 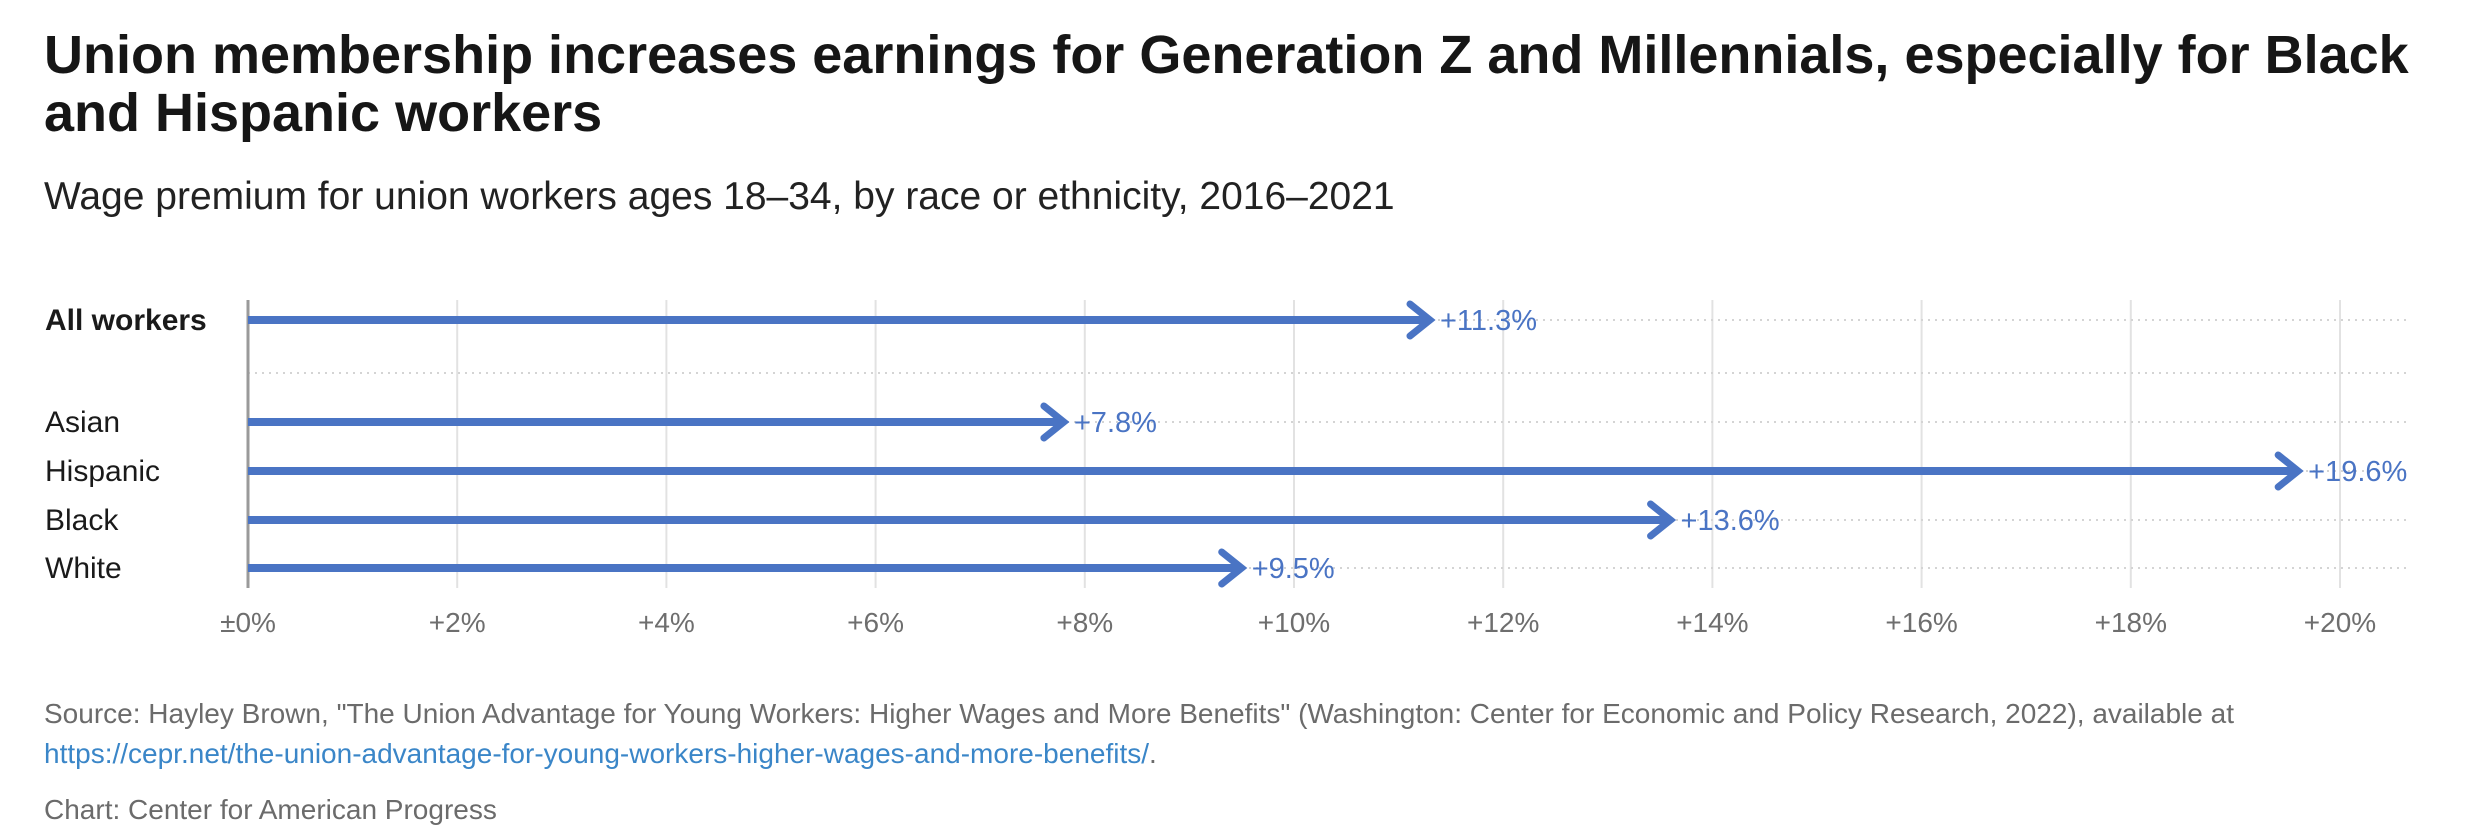 I want to click on x-tick-label-0: ±0%, so click(x=248, y=622).